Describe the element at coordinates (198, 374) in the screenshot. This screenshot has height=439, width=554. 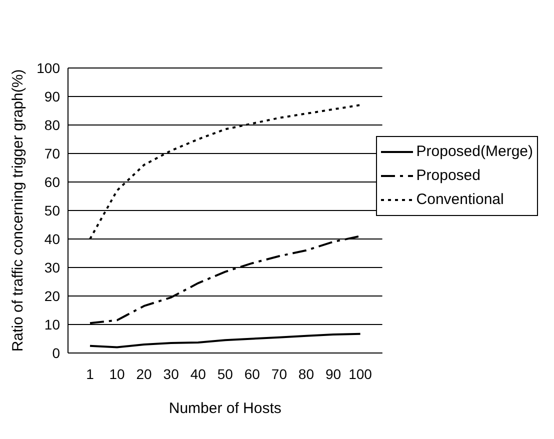
I see `x-tick-label: 40` at that location.